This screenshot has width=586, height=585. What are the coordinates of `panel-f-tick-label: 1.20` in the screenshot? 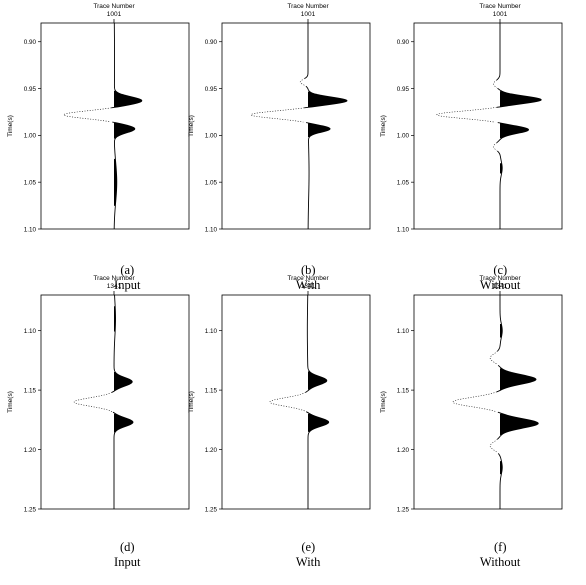 It's located at (403, 450).